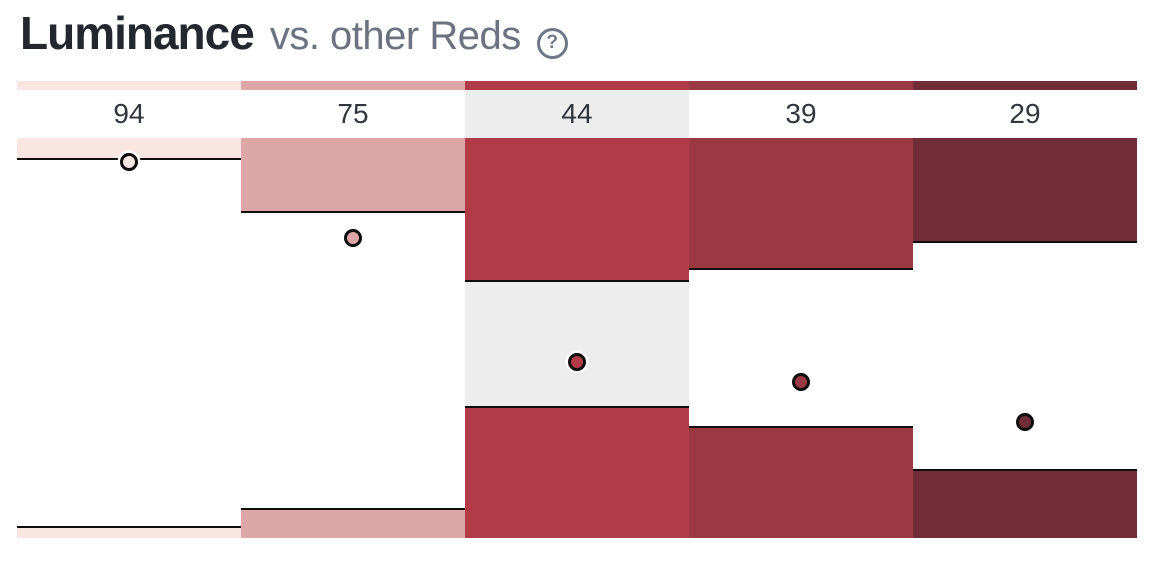 This screenshot has height=564, width=1154. I want to click on help-icon: ?, so click(552, 43).